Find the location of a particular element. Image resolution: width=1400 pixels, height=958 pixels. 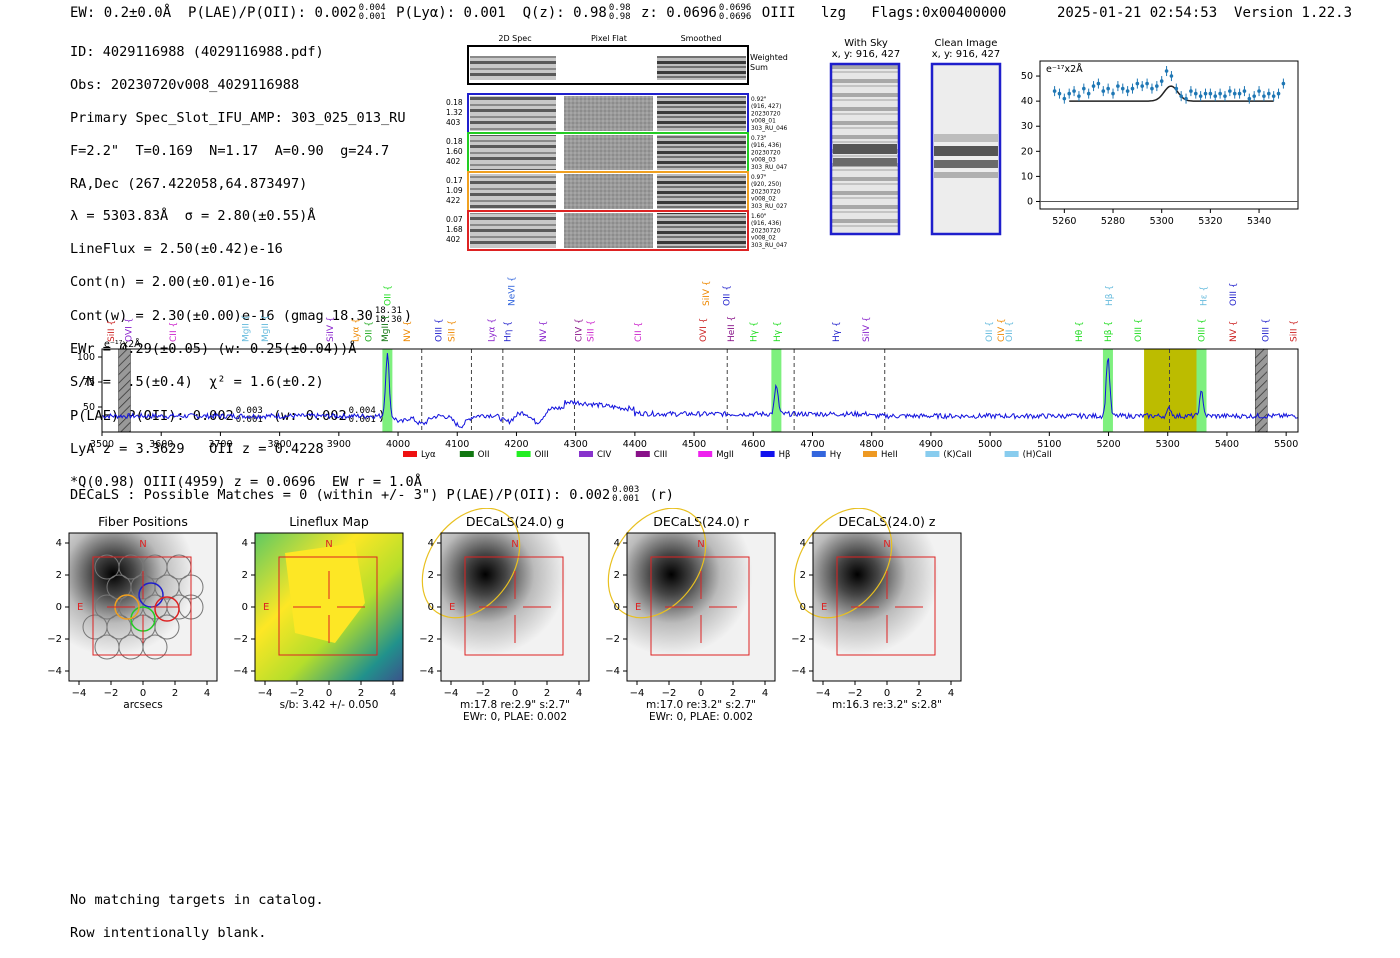

cutout-col-2dspec: 2D Spec is located at coordinates (514, 38).